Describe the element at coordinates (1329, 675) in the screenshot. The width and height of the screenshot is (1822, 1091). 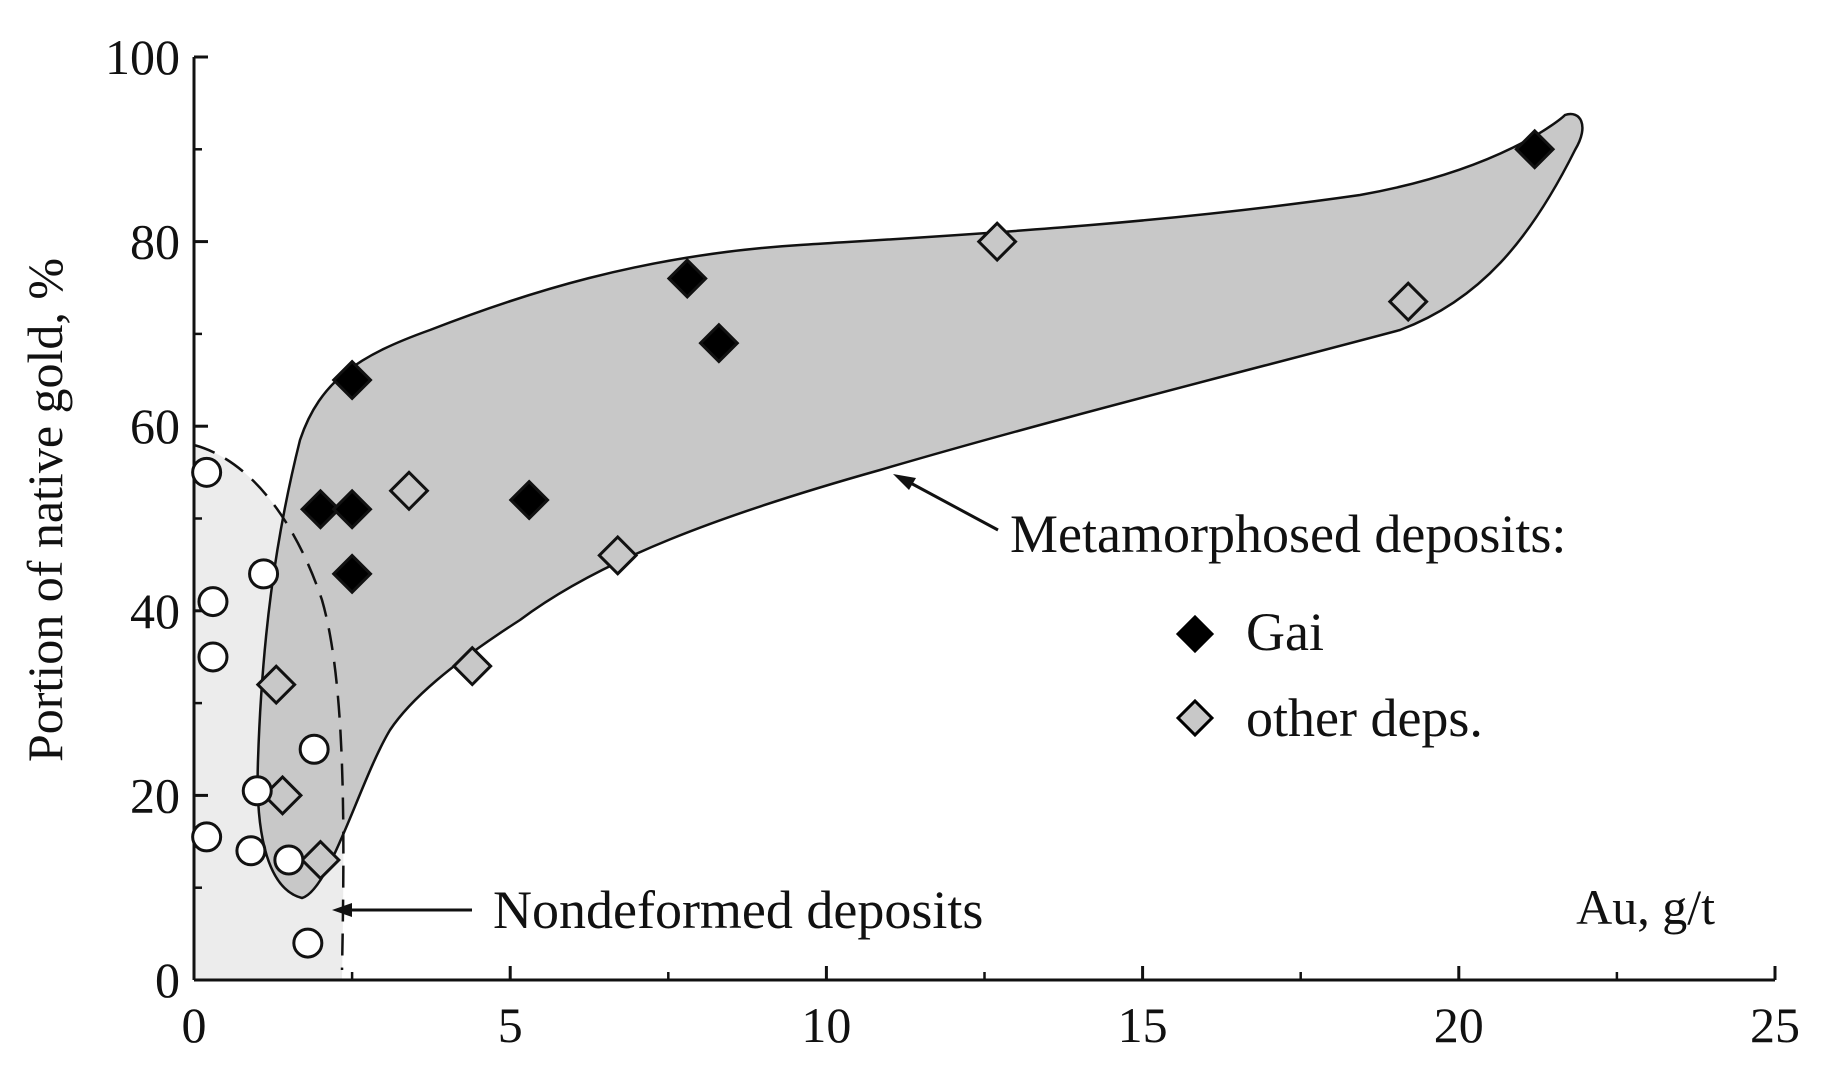
I see `legend: Gai other deps.` at that location.